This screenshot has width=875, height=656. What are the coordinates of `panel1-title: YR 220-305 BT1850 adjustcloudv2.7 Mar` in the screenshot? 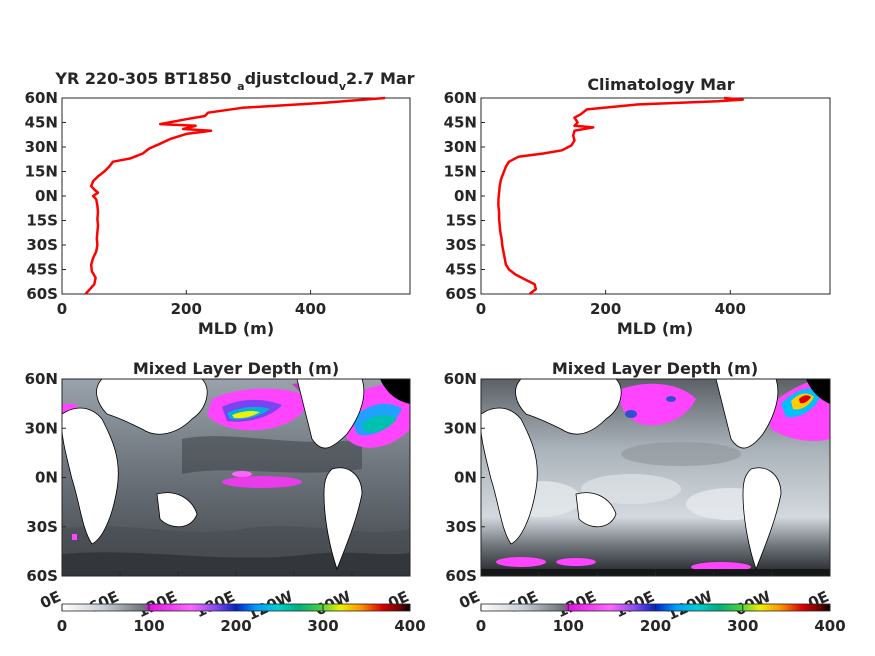 It's located at (234, 81).